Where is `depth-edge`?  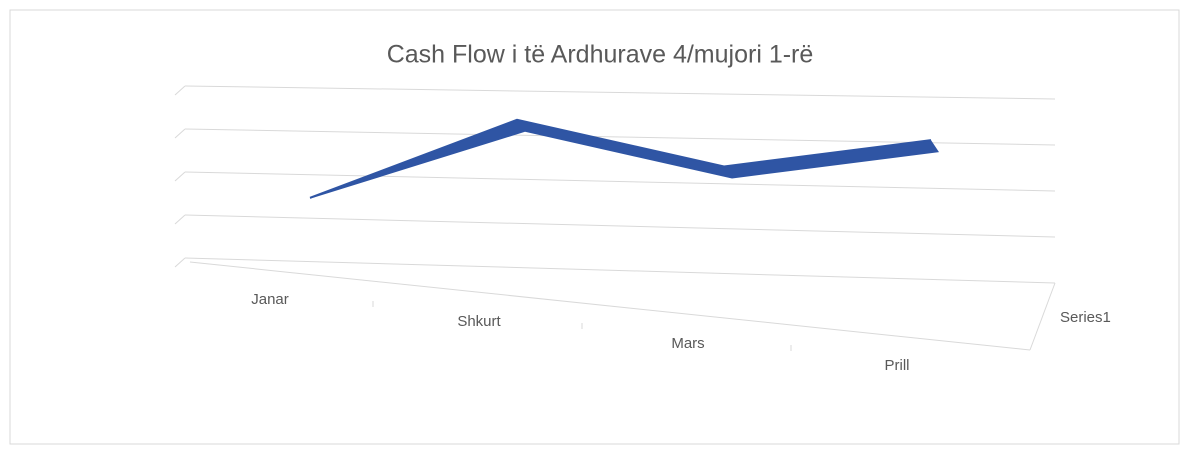
depth-edge is located at coordinates (1042, 316).